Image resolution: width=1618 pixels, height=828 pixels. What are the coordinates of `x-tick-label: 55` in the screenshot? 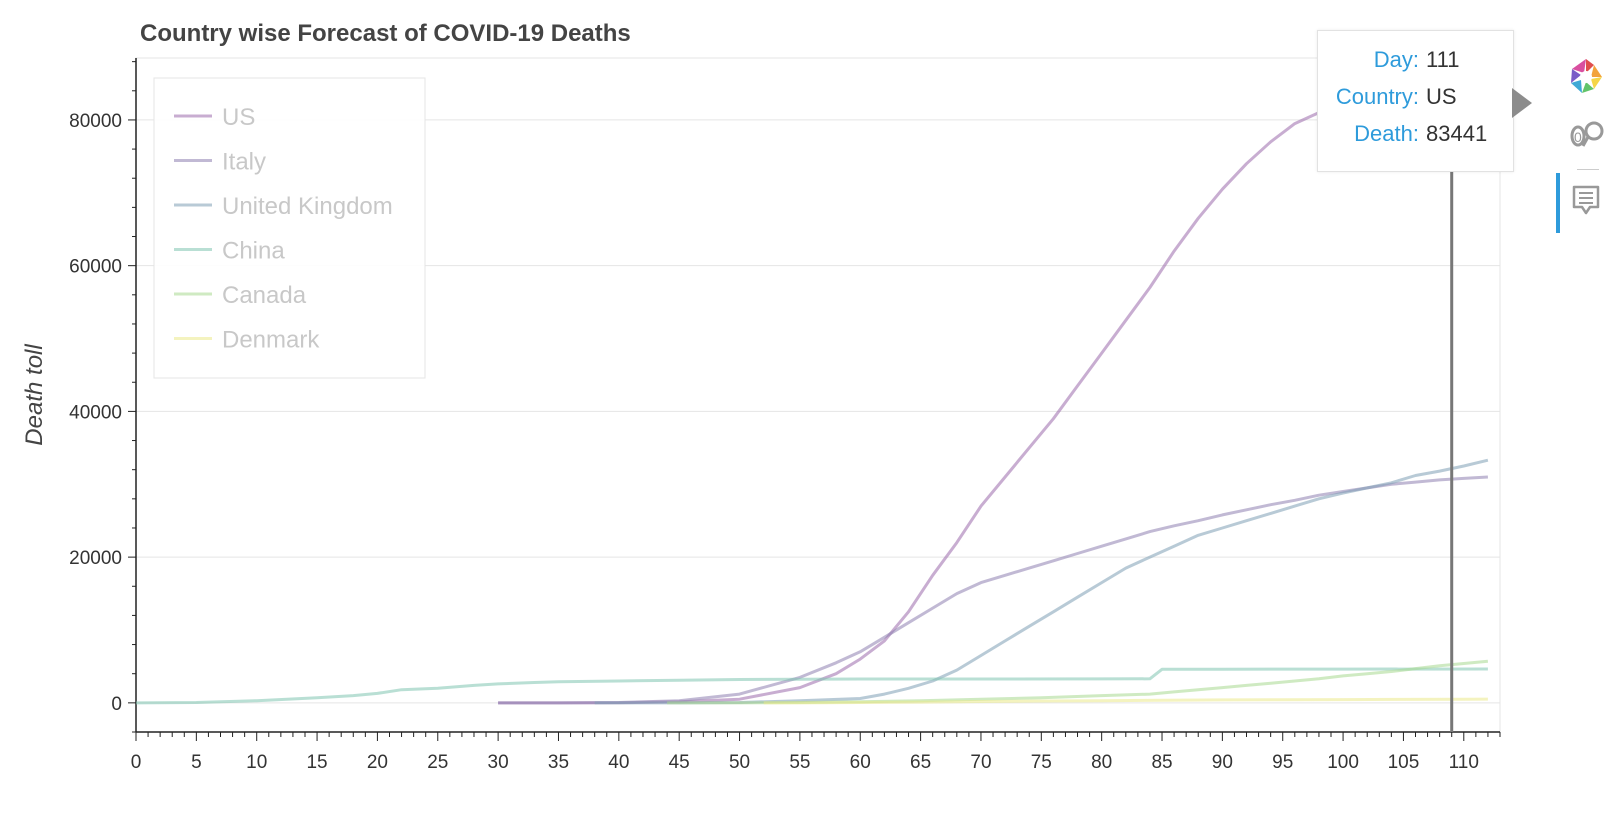 It's located at (799, 762).